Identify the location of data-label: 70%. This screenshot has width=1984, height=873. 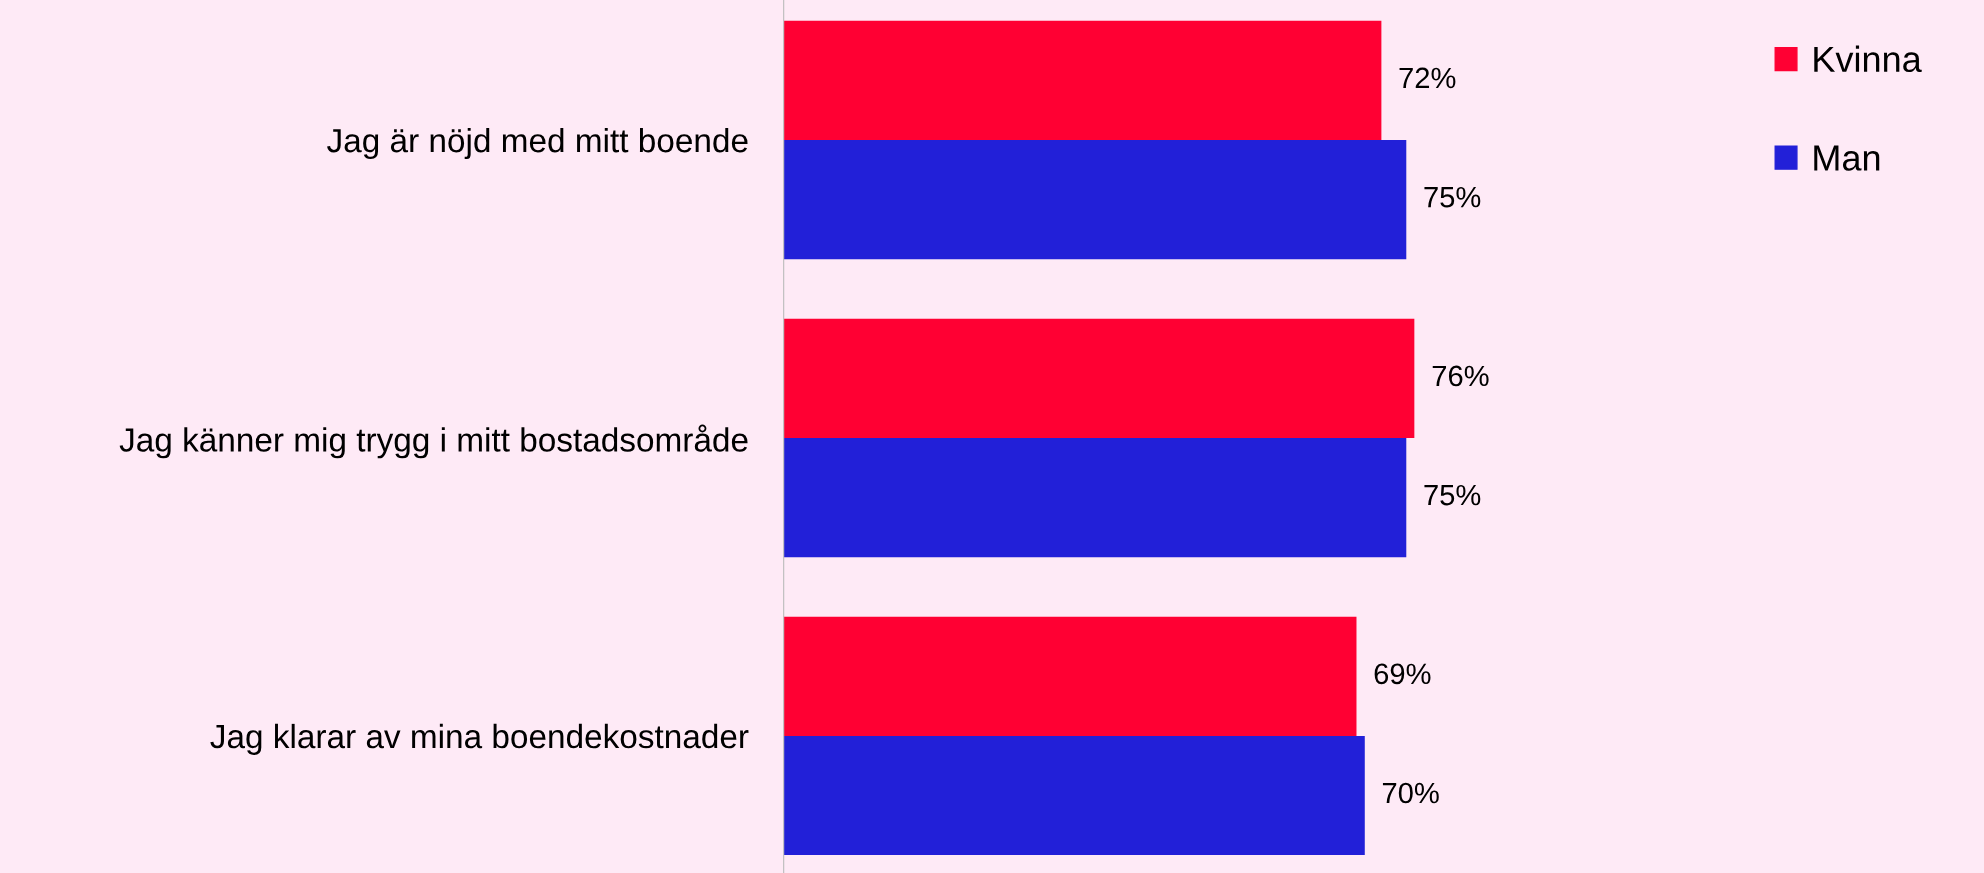
(1410, 793).